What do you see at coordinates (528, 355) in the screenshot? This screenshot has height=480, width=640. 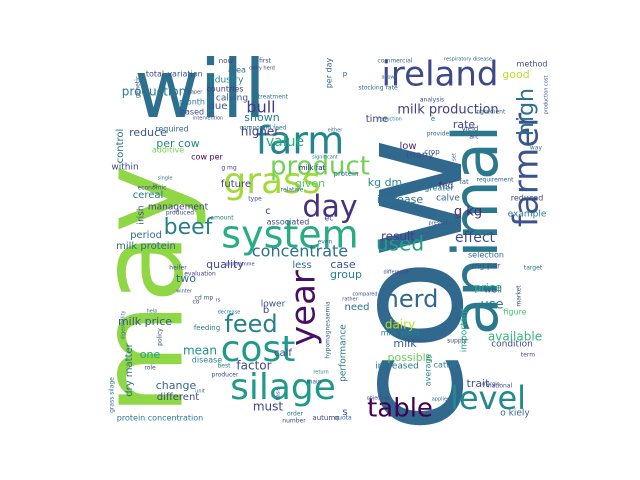 I see `word-term: term` at bounding box center [528, 355].